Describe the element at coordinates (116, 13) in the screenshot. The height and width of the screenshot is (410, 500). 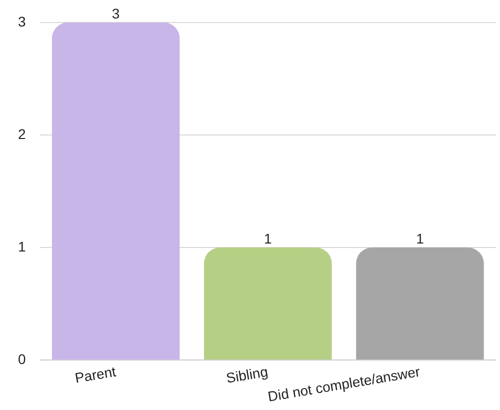
I see `data-label: 3` at that location.